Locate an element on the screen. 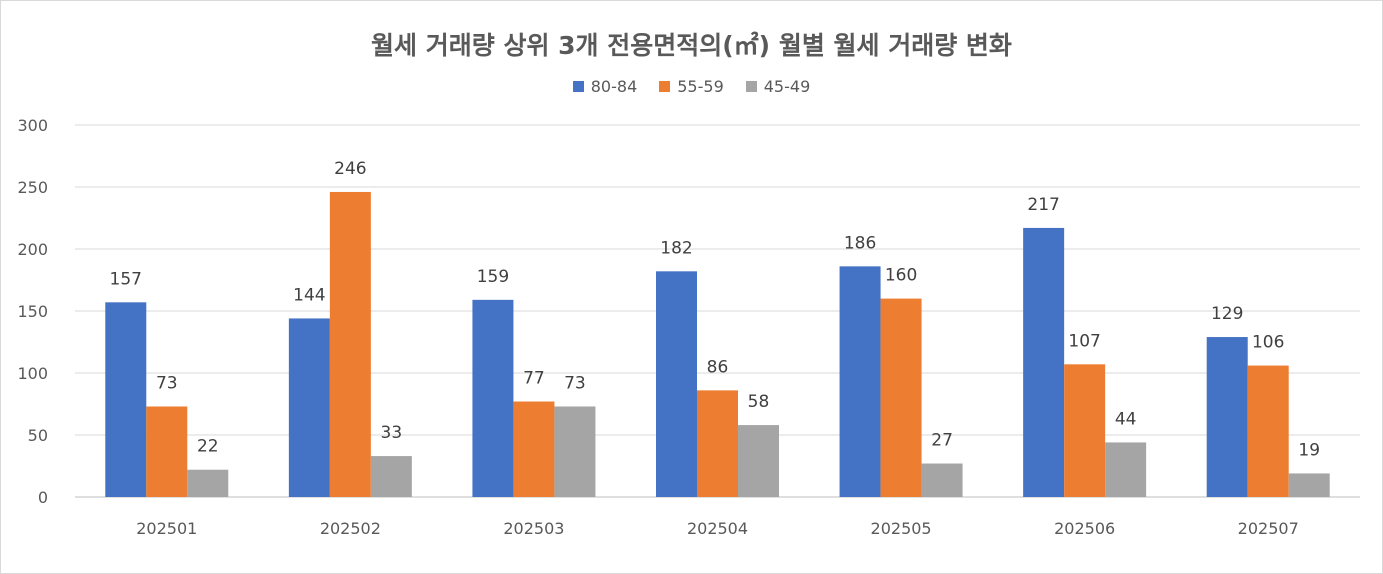 This screenshot has height=574, width=1383. data-label: 58 is located at coordinates (759, 402).